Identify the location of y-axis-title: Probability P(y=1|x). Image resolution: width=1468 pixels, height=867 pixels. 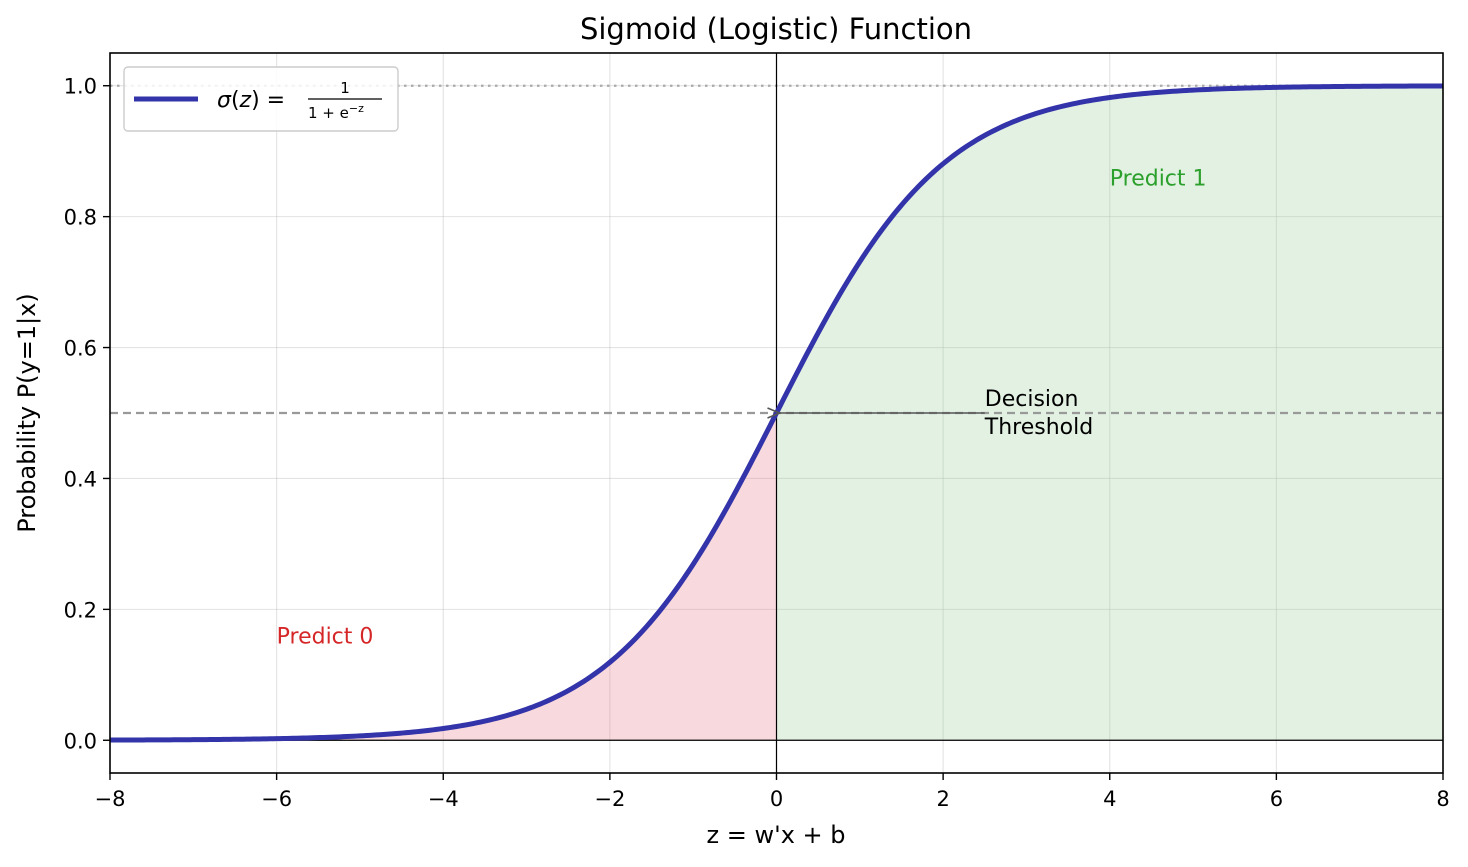
(27, 413).